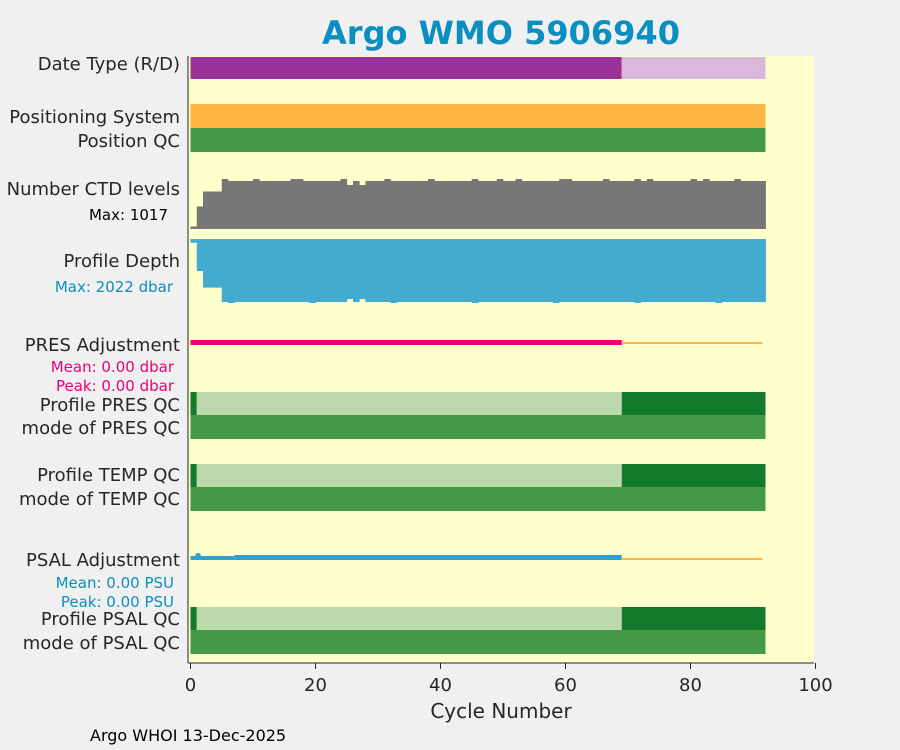 This screenshot has width=900, height=750. What do you see at coordinates (99, 499) in the screenshot?
I see `row-label: mode of TEMP QC` at bounding box center [99, 499].